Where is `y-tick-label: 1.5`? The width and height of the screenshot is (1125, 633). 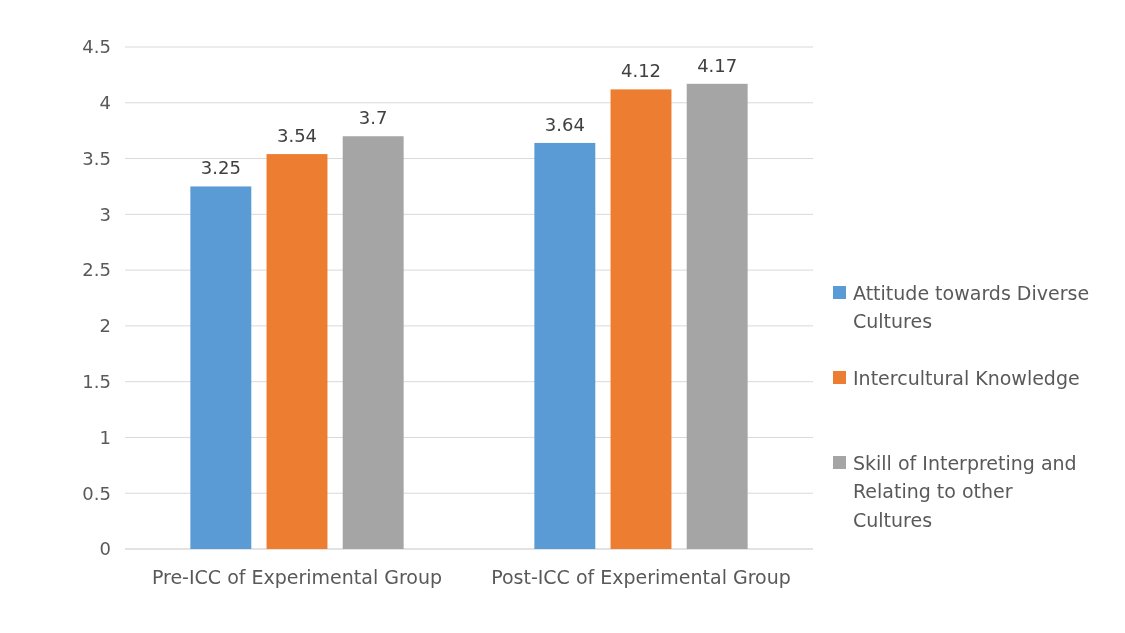 y-tick-label: 1.5 is located at coordinates (96, 381).